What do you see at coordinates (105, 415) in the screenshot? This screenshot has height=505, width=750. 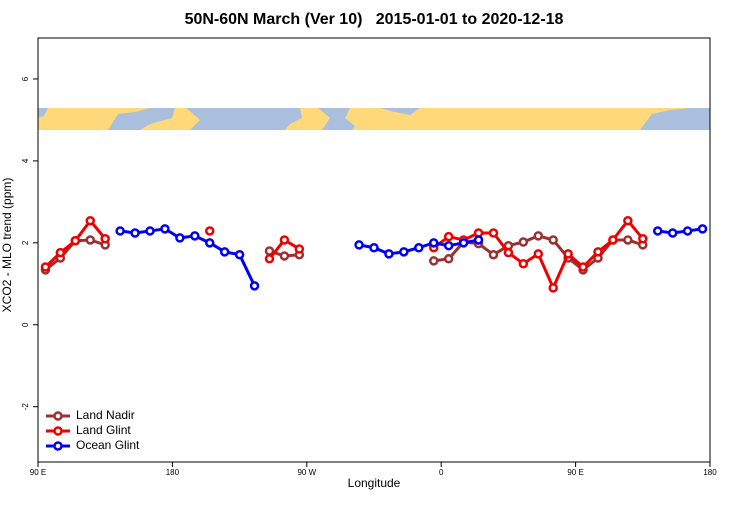 I see `legend-label: Land Nadir` at bounding box center [105, 415].